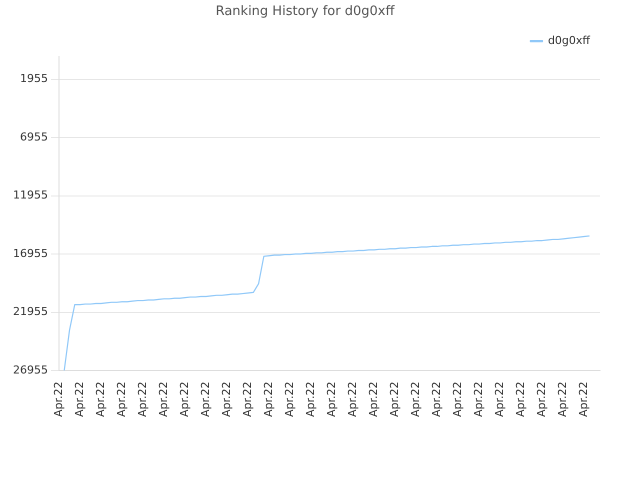 Image resolution: width=640 pixels, height=480 pixels. Describe the element at coordinates (306, 12) in the screenshot. I see `chart-title: Ranking History for d0g0xff` at that location.